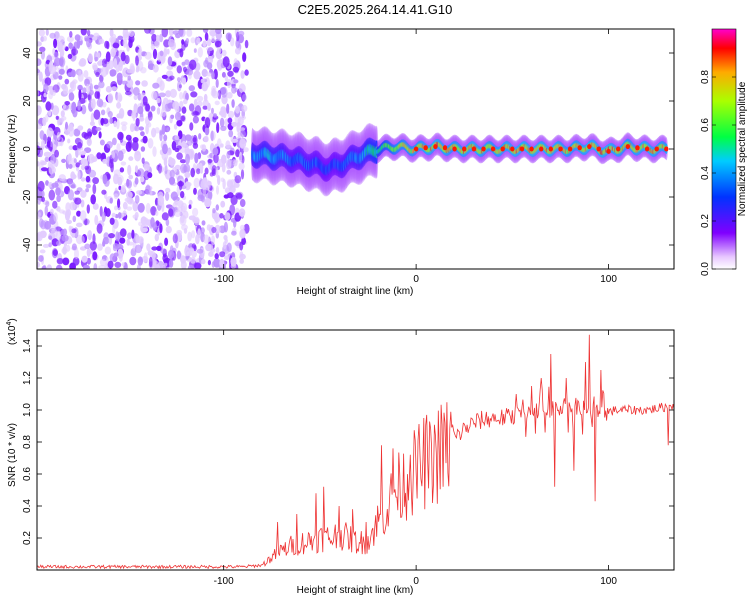 The image size is (750, 600). I want to click on spectrogram-ytick-label: -40, so click(27, 244).